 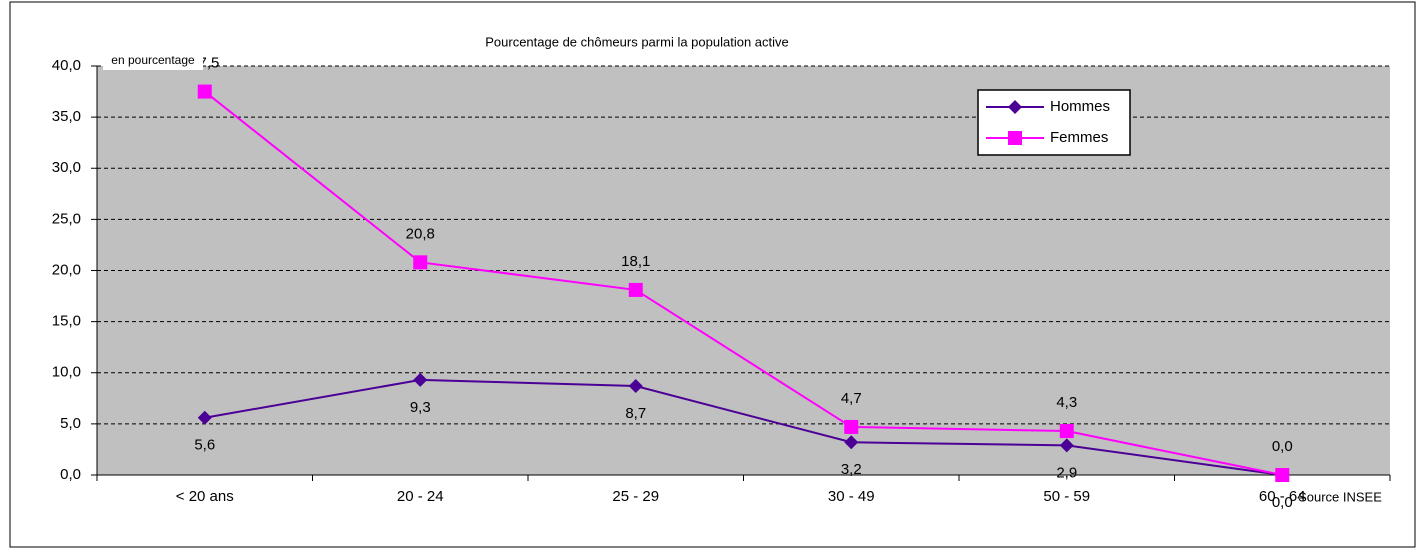 I want to click on data-label: 2,9, so click(x=1066, y=472).